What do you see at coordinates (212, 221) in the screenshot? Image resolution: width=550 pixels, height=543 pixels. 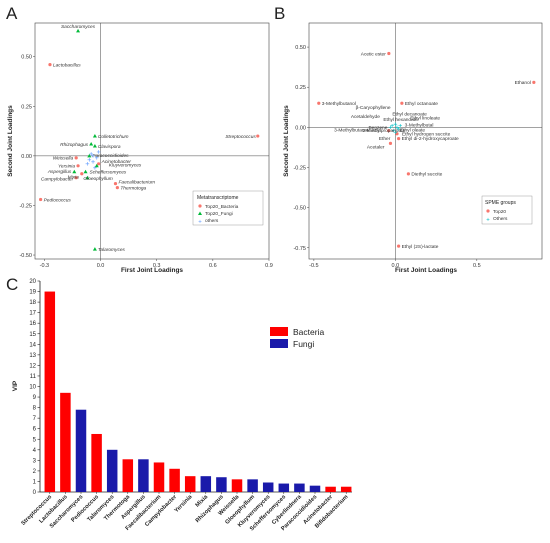 I see `panel-a-legend-others: others` at bounding box center [212, 221].